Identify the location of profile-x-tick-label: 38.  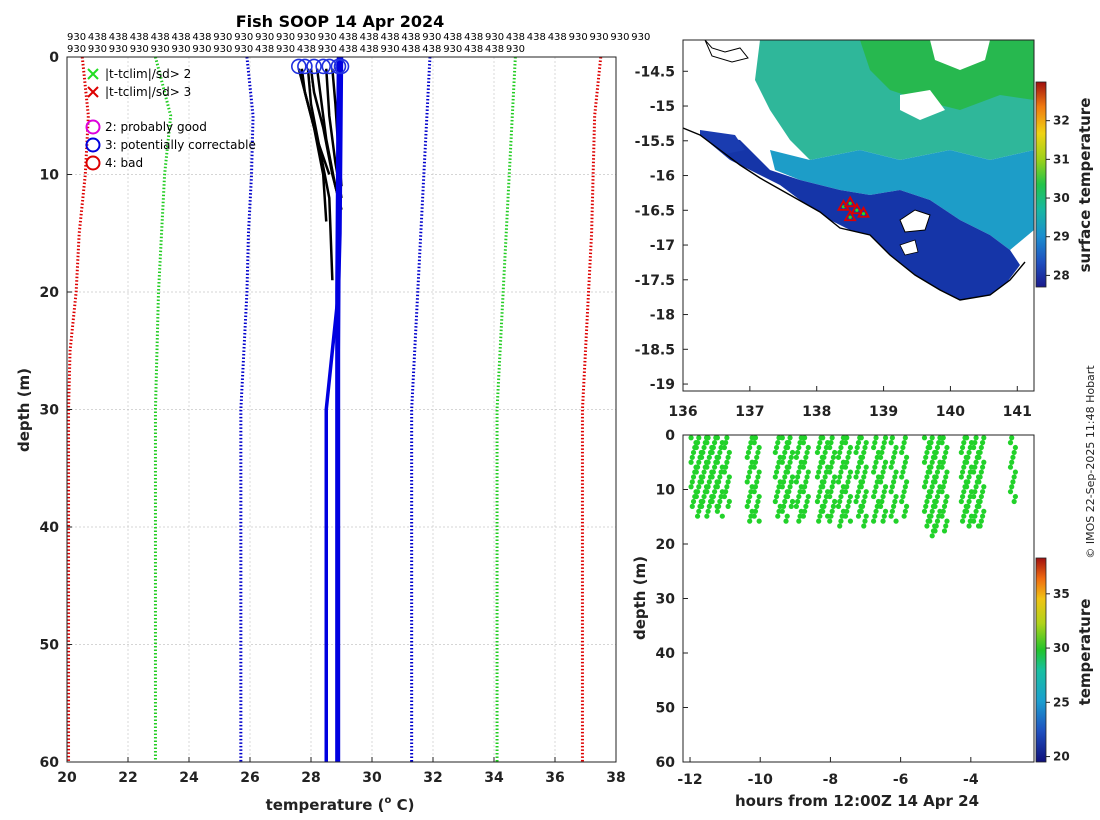
(615, 778).